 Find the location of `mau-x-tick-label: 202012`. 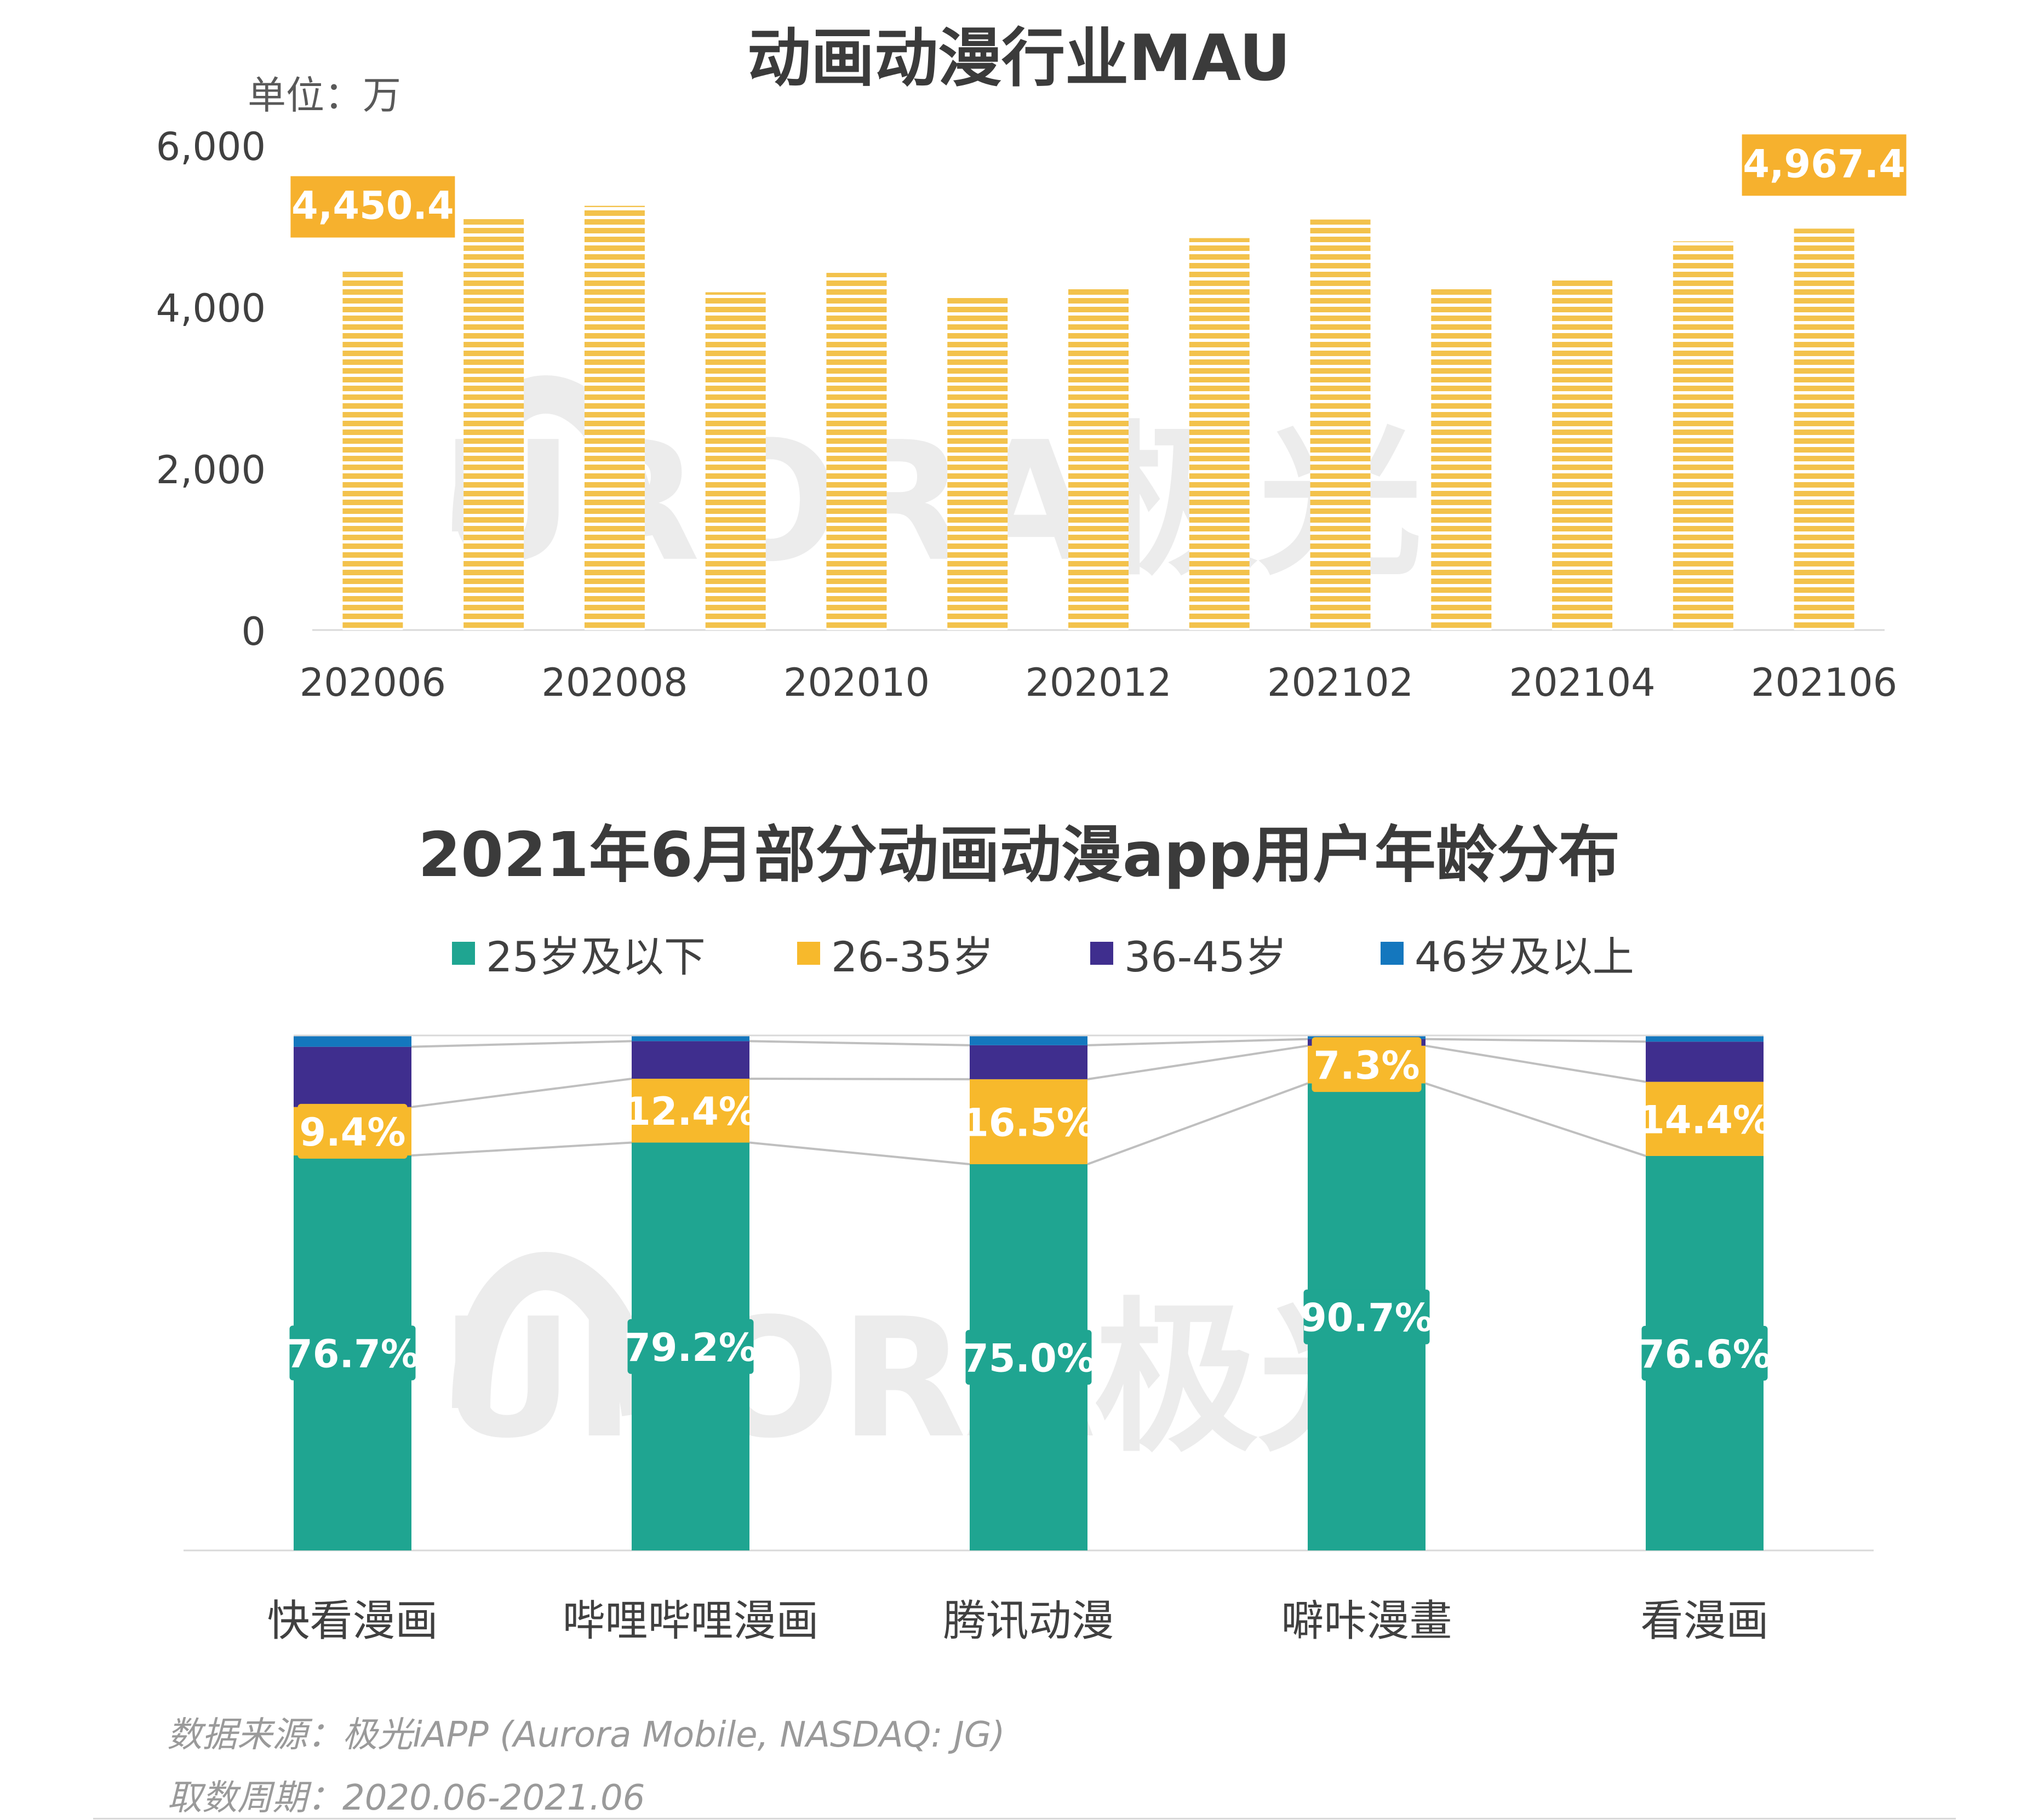

mau-x-tick-label: 202012 is located at coordinates (1098, 682).